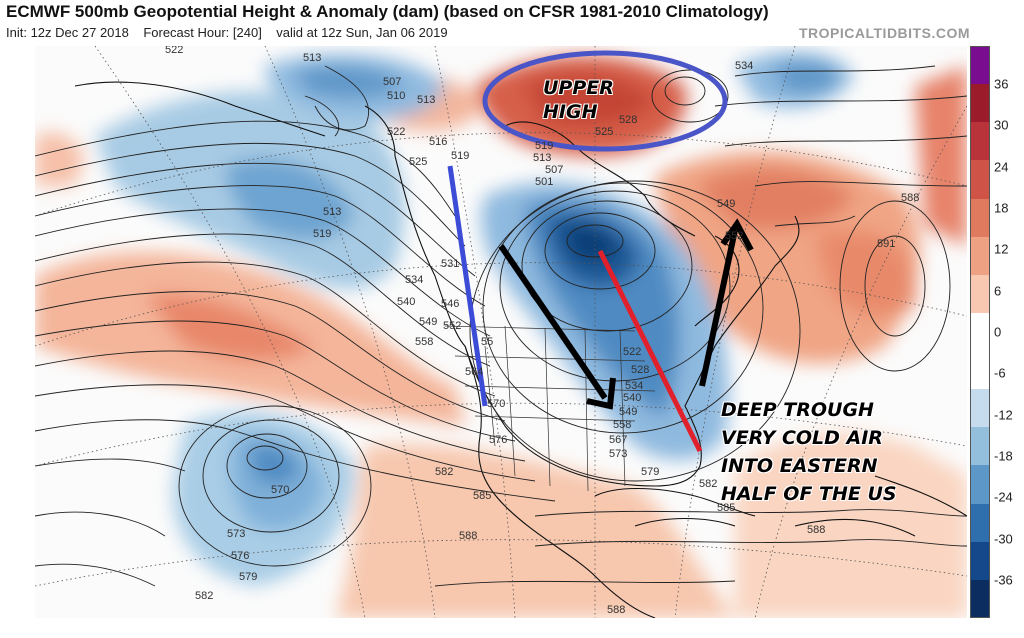 The width and height of the screenshot is (1024, 638). I want to click on upper-high-circle, so click(605, 101).